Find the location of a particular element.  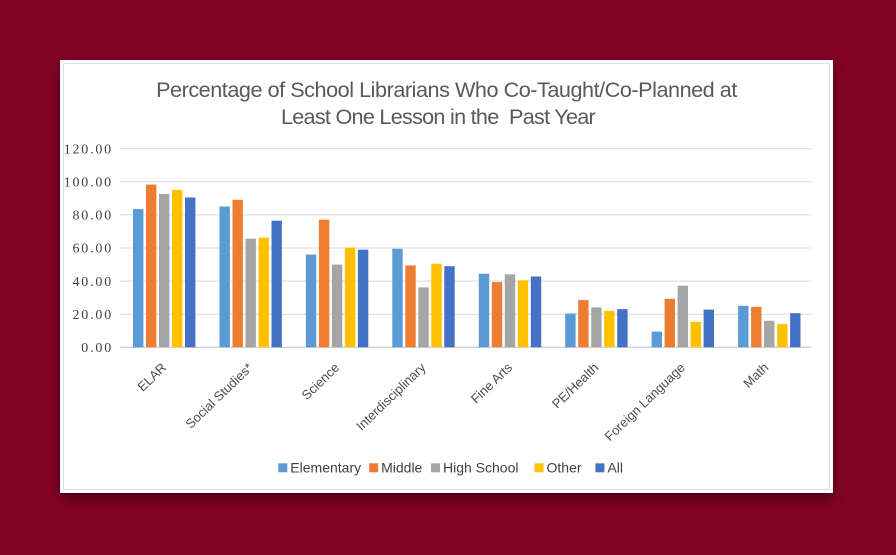

svg-text: Science is located at coordinates (320, 381).